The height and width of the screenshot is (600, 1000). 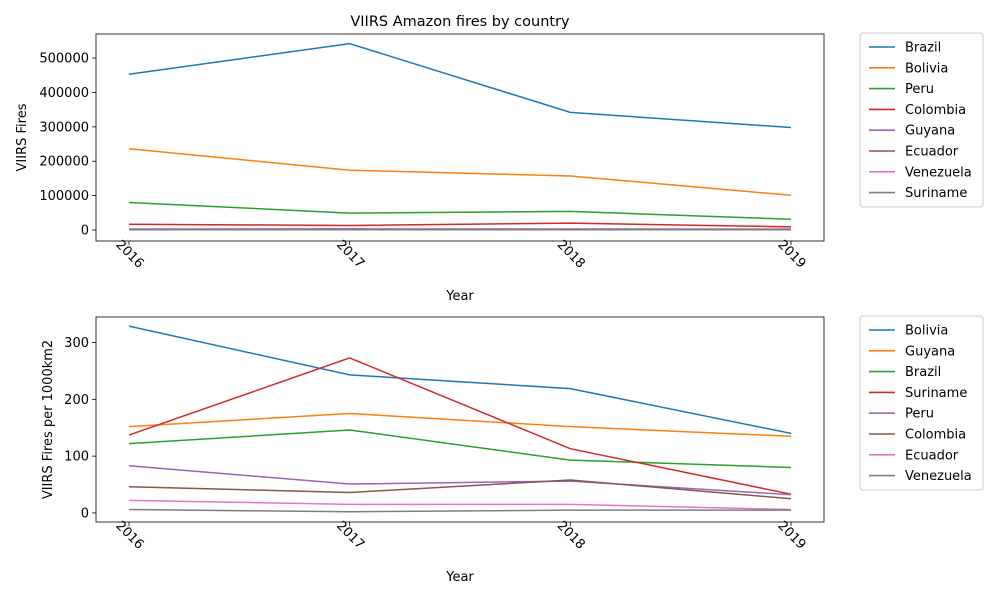 What do you see at coordinates (48, 419) in the screenshot?
I see `y-axis-title: VIIRS Fires per 1000km2` at bounding box center [48, 419].